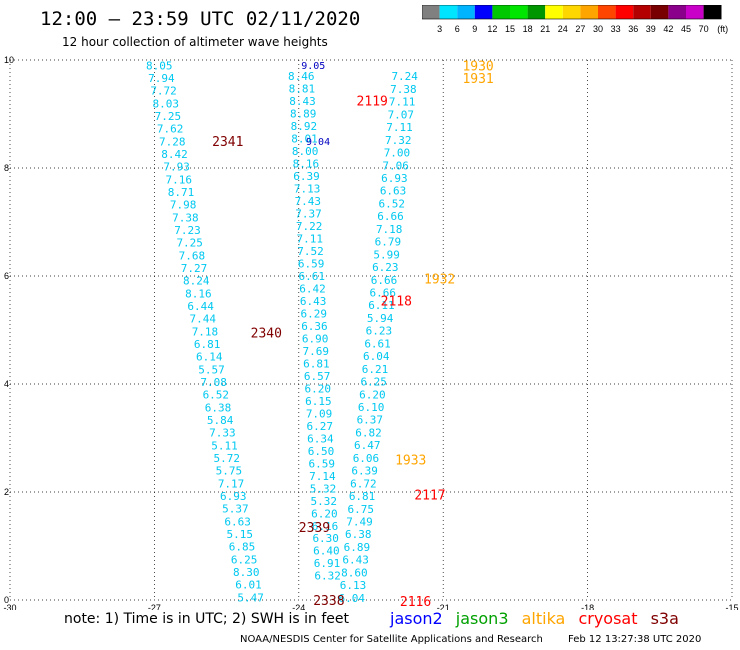  Describe the element at coordinates (312, 288) in the screenshot. I see `wave-height-value: 6.42` at that location.